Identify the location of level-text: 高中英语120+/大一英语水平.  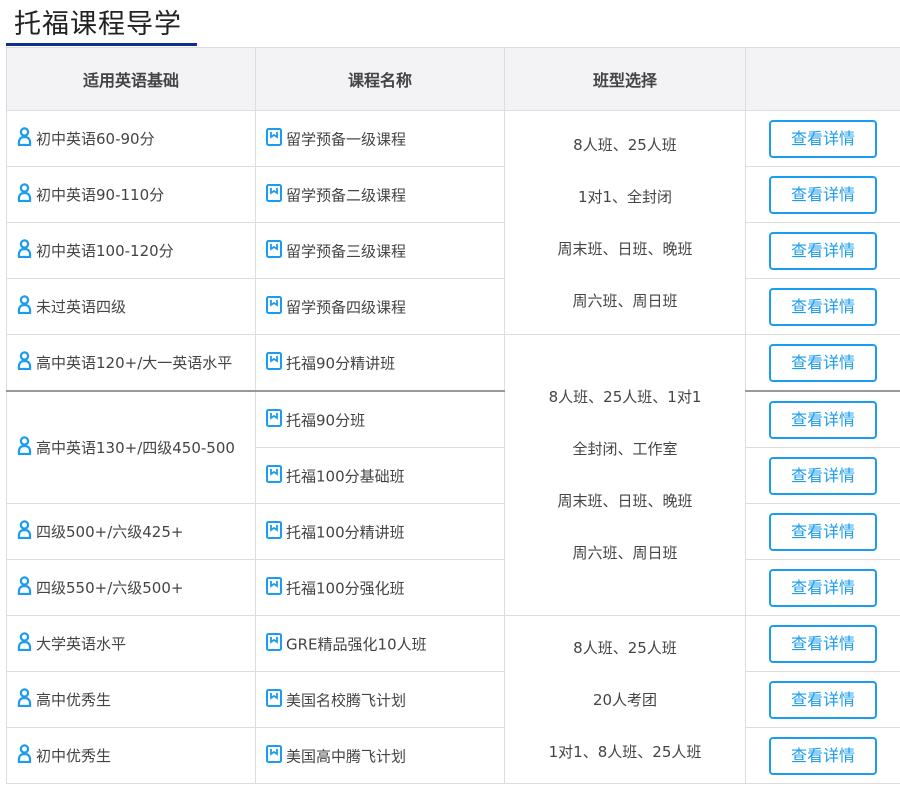
(134, 363).